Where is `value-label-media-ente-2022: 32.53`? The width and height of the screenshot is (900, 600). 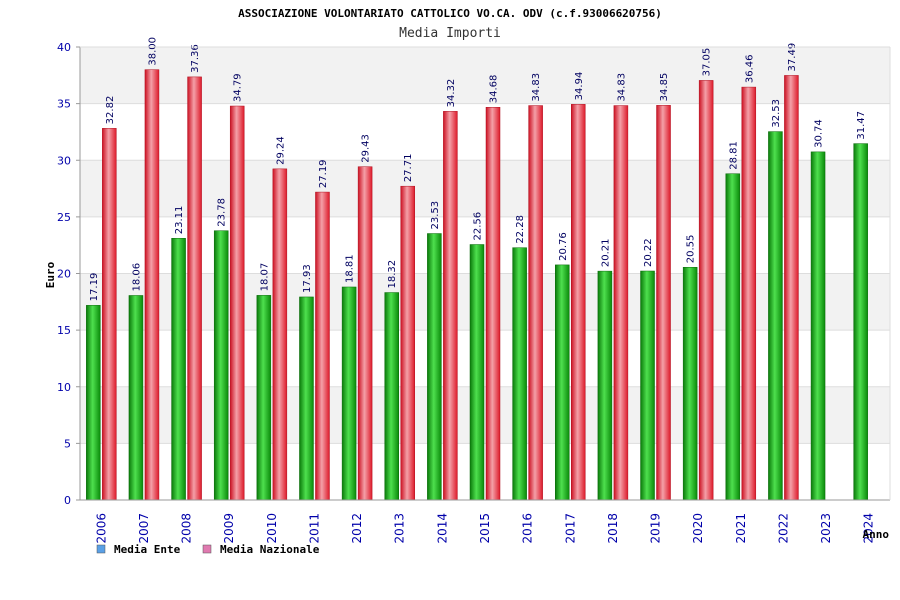 value-label-media-ente-2022: 32.53 is located at coordinates (776, 113).